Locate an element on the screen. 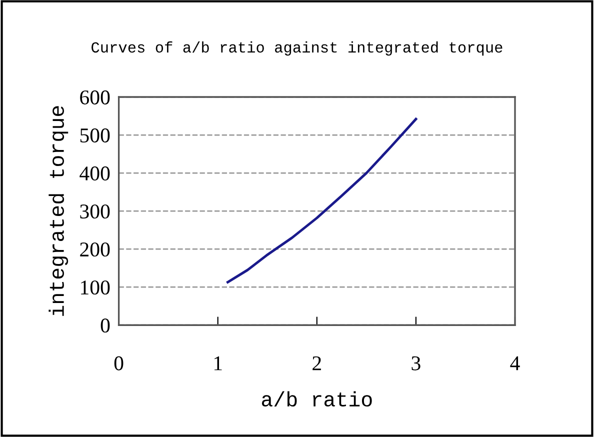  chart-title: Curves of a/b ratio against integrated torque is located at coordinates (297, 48).